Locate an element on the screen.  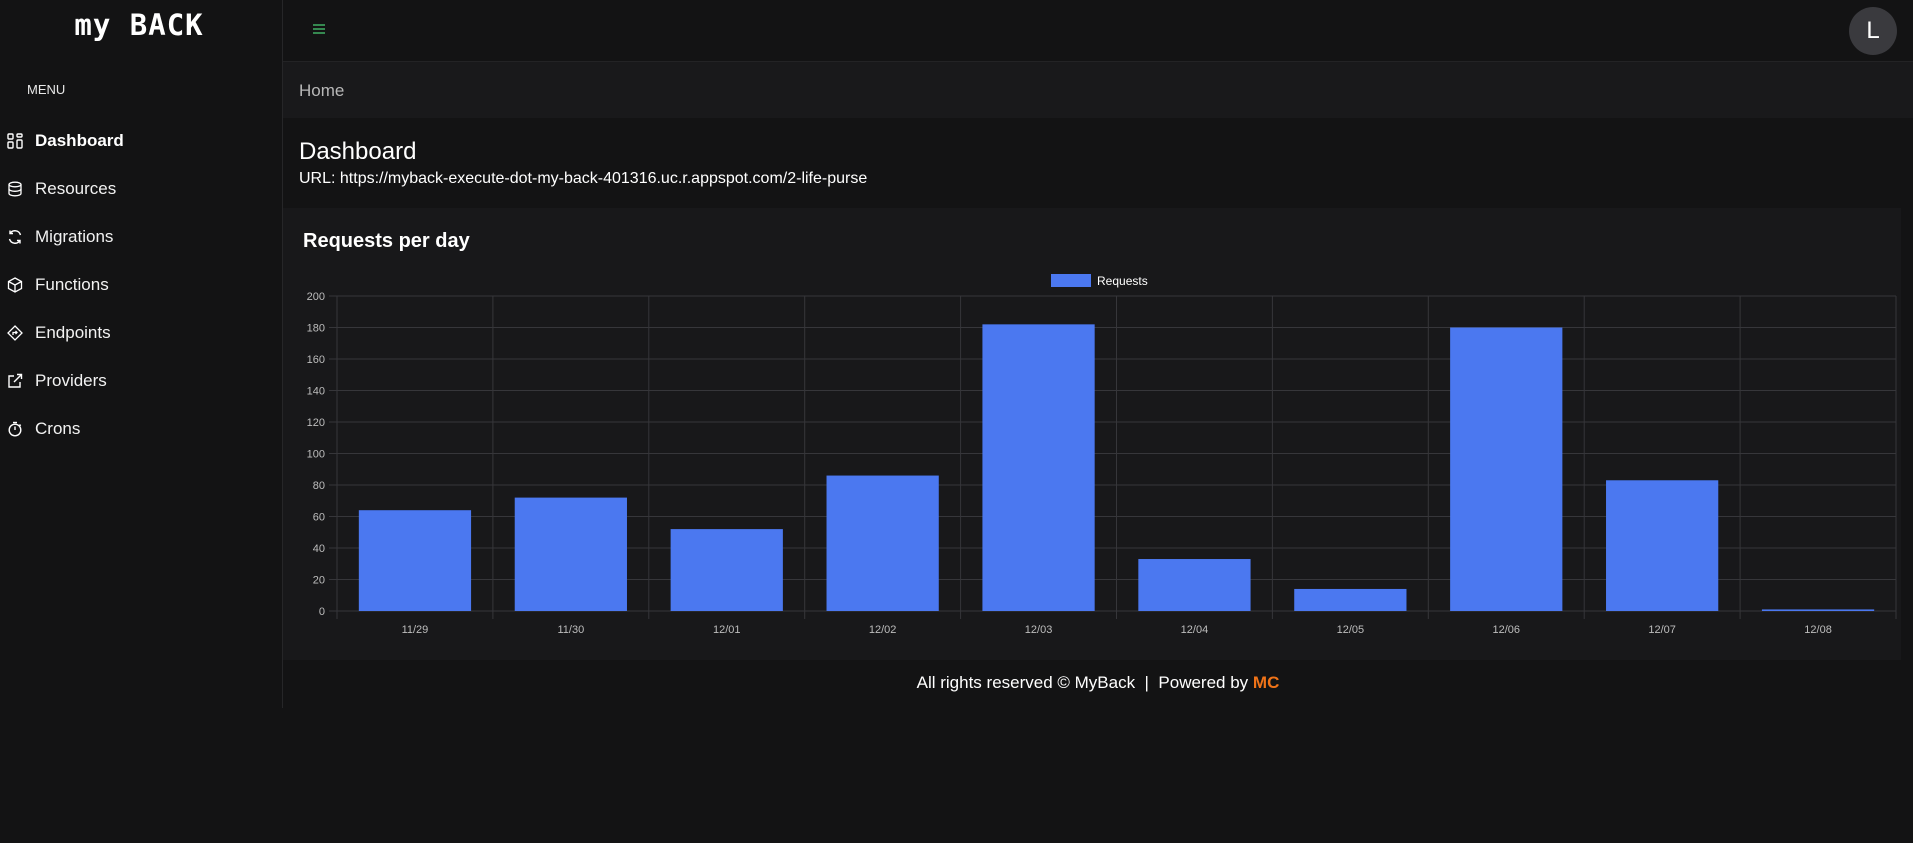
footer-brand: MC is located at coordinates (1266, 682).